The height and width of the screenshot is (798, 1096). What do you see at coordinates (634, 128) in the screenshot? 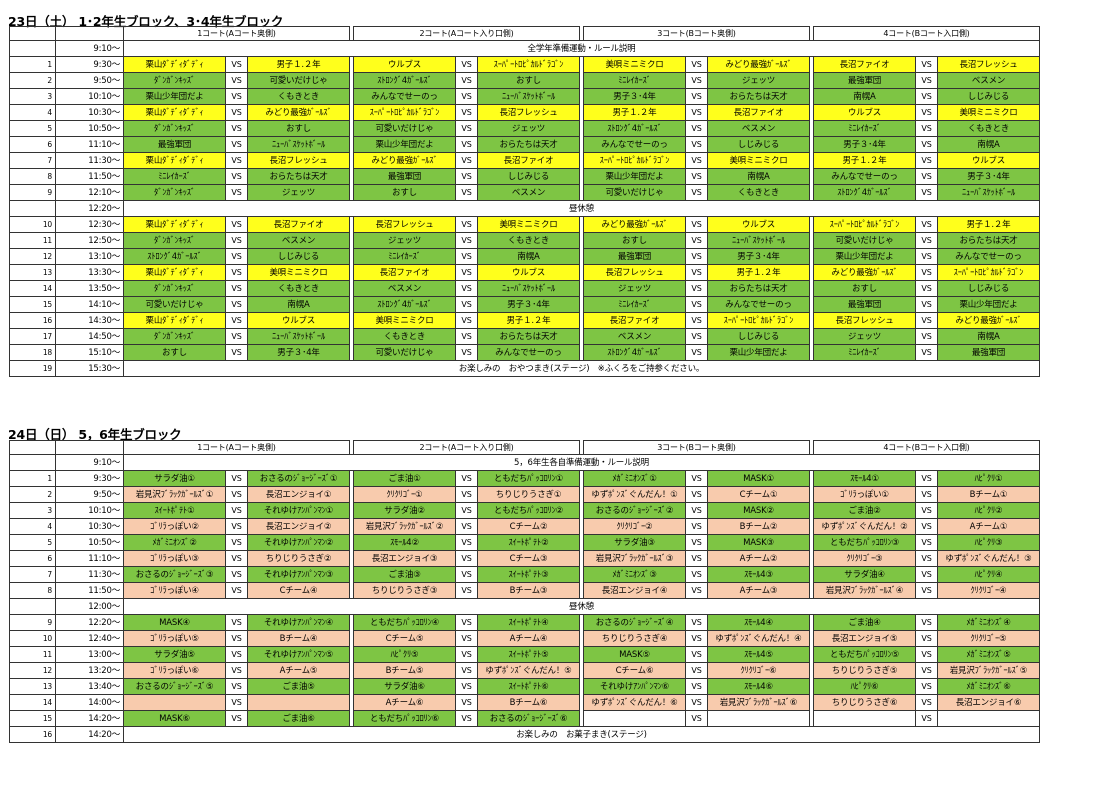
I see `team-cell: ｽﾄﾛﾝｸﾞ4ｶﾞｰﾙｽﾞ` at bounding box center [634, 128].